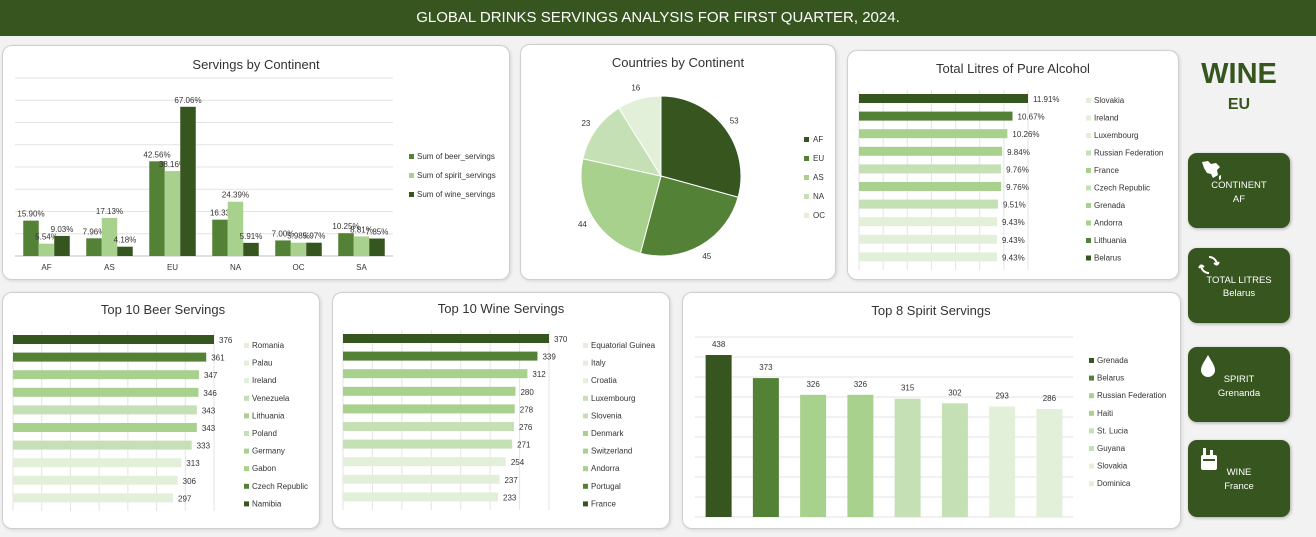 Image resolution: width=1316 pixels, height=537 pixels. I want to click on bar-portugal, so click(440, 356).